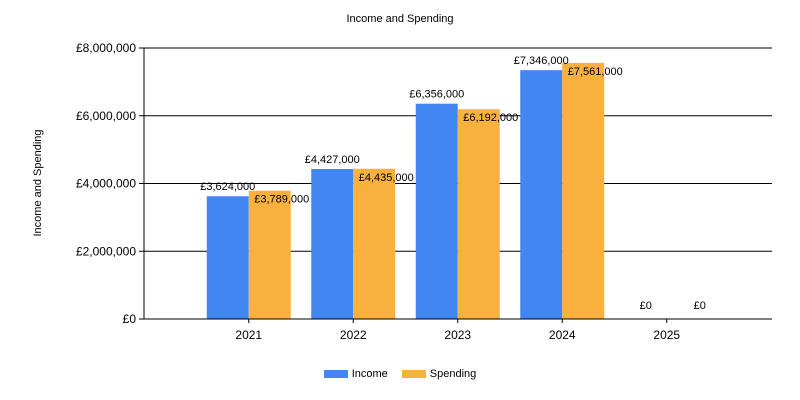 This screenshot has width=800, height=400. What do you see at coordinates (413, 374) in the screenshot?
I see `legend-swatch-spending` at bounding box center [413, 374].